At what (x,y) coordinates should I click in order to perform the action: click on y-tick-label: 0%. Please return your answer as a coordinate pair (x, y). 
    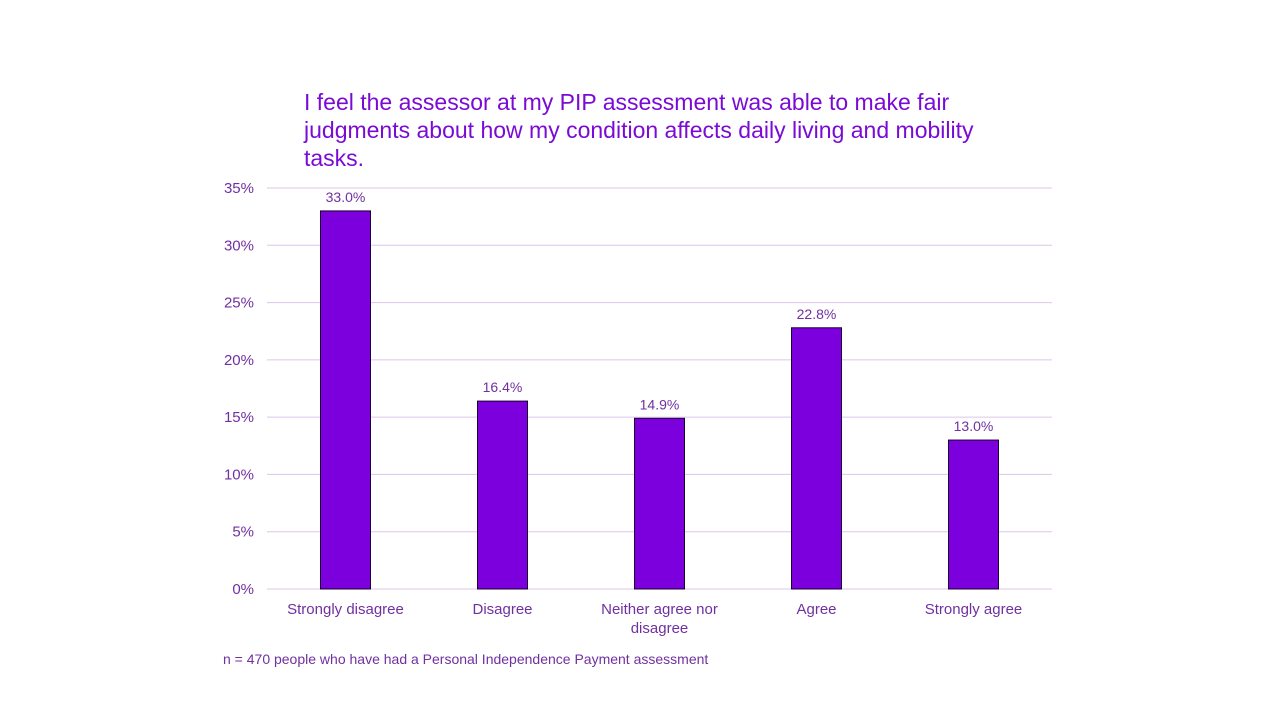
    Looking at the image, I should click on (243, 589).